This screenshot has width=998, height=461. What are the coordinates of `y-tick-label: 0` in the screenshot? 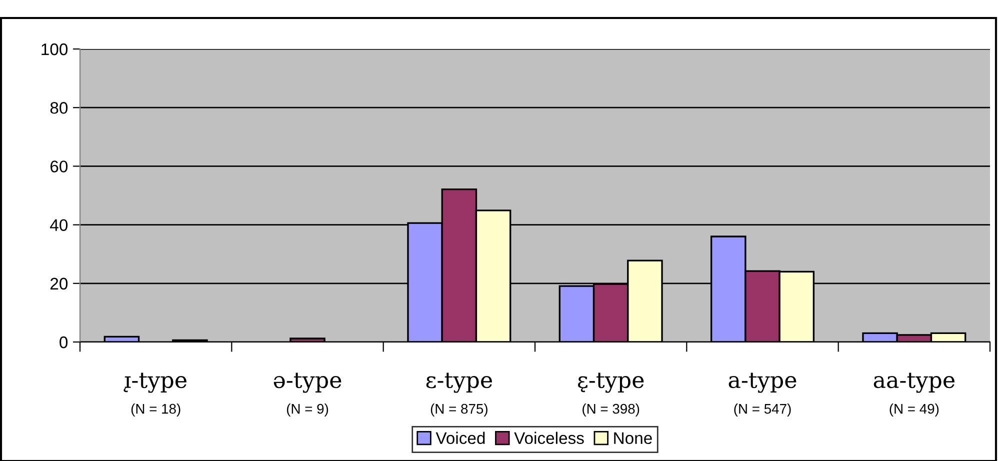 It's located at (64, 342).